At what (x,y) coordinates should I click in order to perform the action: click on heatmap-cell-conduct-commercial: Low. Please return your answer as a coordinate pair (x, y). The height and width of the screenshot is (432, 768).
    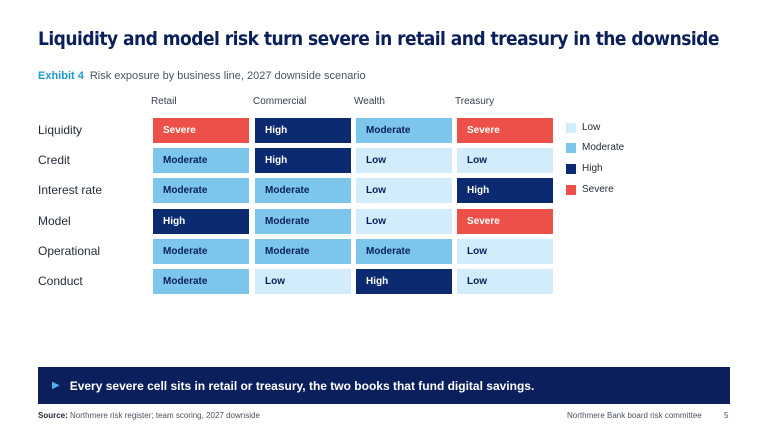
    Looking at the image, I should click on (303, 281).